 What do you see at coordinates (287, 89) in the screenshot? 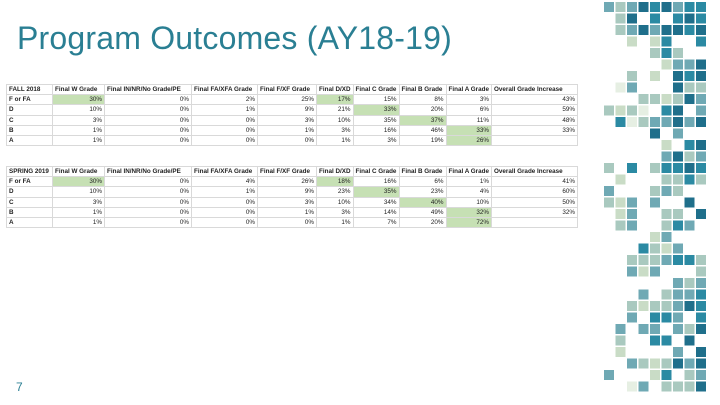
I see `column-header: Final F/XF Grade` at bounding box center [287, 89].